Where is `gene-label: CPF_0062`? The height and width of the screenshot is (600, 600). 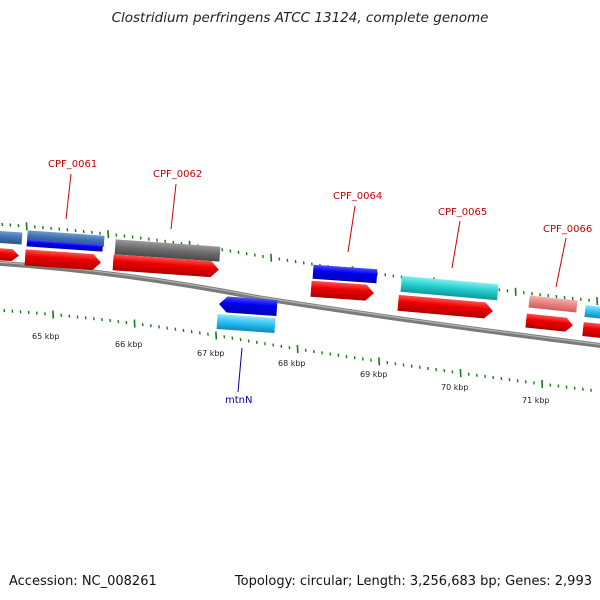
gene-label: CPF_0062 is located at coordinates (177, 174).